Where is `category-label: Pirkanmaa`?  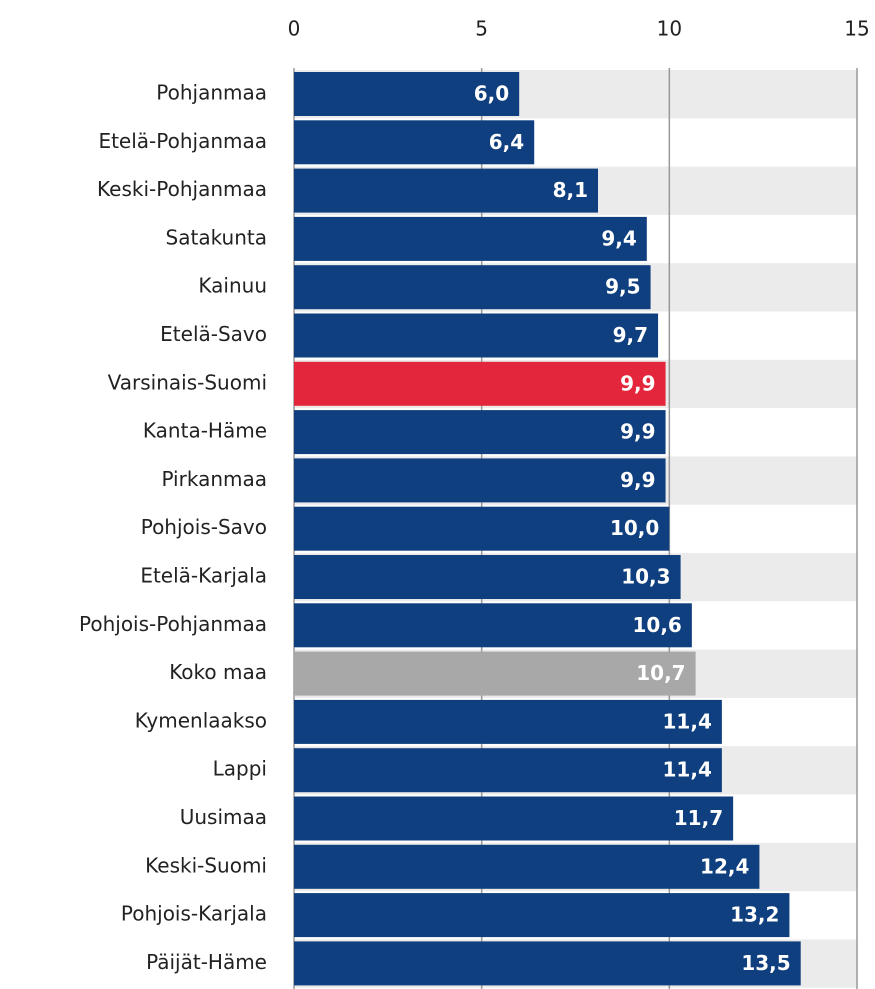
category-label: Pirkanmaa is located at coordinates (214, 479).